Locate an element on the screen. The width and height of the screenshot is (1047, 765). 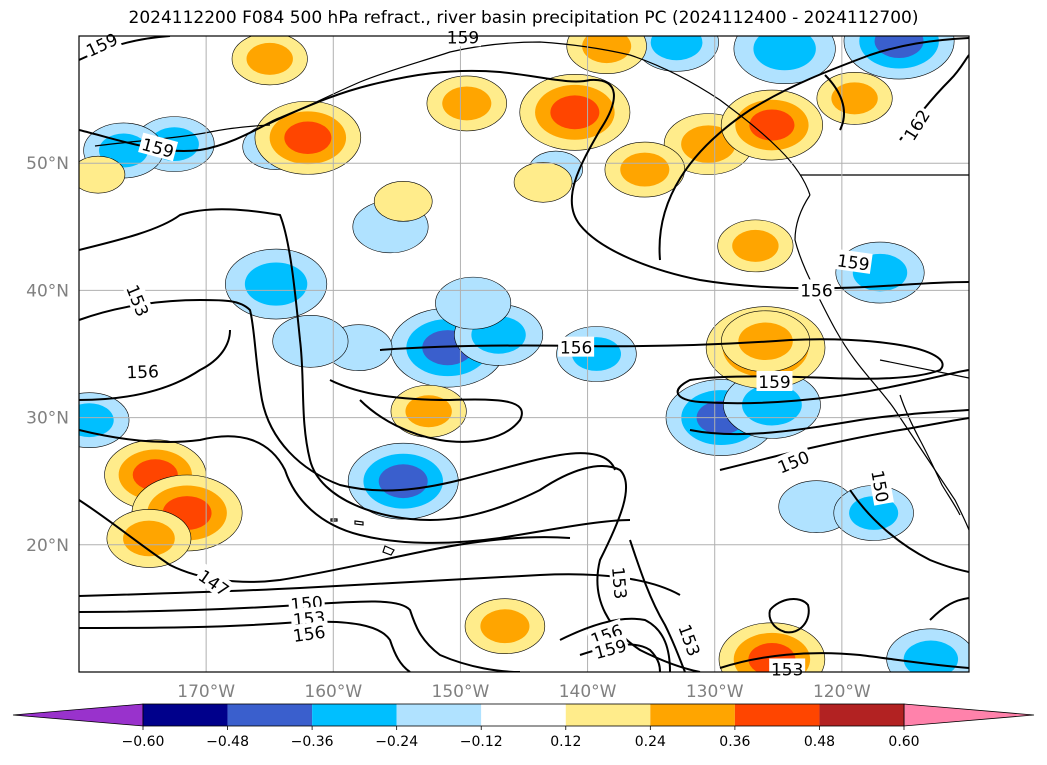
longitude-tick-labels: 170°W 160°W 150°W 140°W 130°W 120°W is located at coordinates (524, 692).